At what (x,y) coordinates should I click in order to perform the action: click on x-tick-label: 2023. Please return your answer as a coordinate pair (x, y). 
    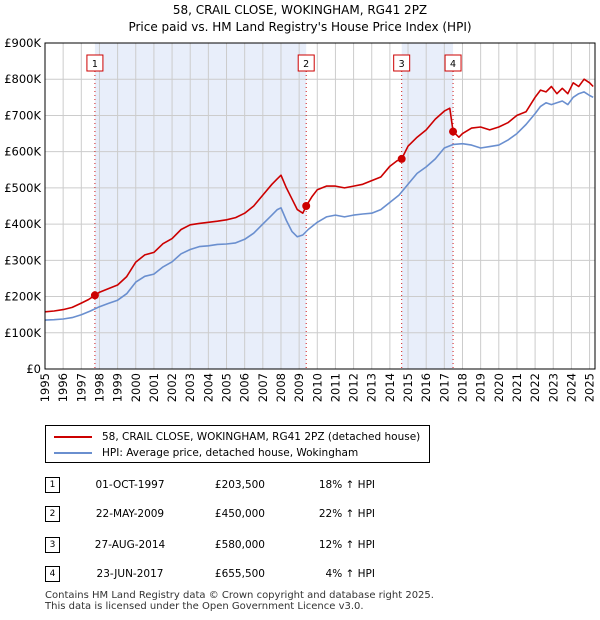
    Looking at the image, I should click on (553, 387).